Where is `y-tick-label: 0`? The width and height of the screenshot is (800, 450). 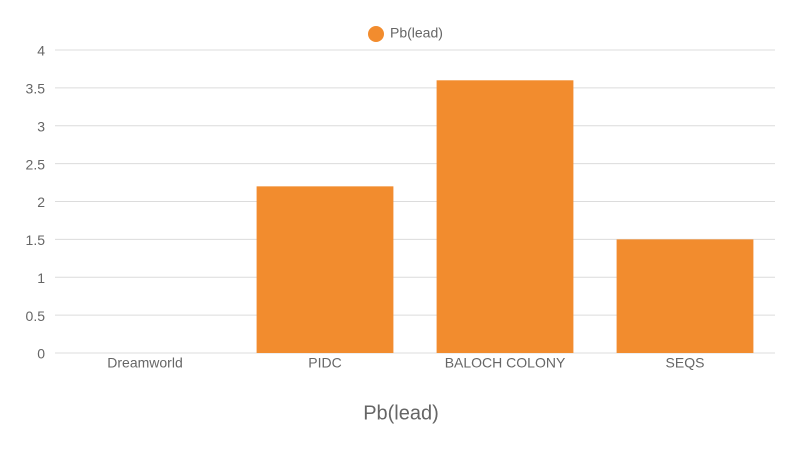 y-tick-label: 0 is located at coordinates (41, 354).